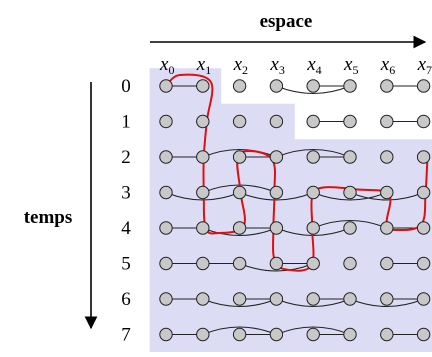 This screenshot has width=432, height=357. Describe the element at coordinates (387, 263) in the screenshot. I see `node-t5-x6` at that location.